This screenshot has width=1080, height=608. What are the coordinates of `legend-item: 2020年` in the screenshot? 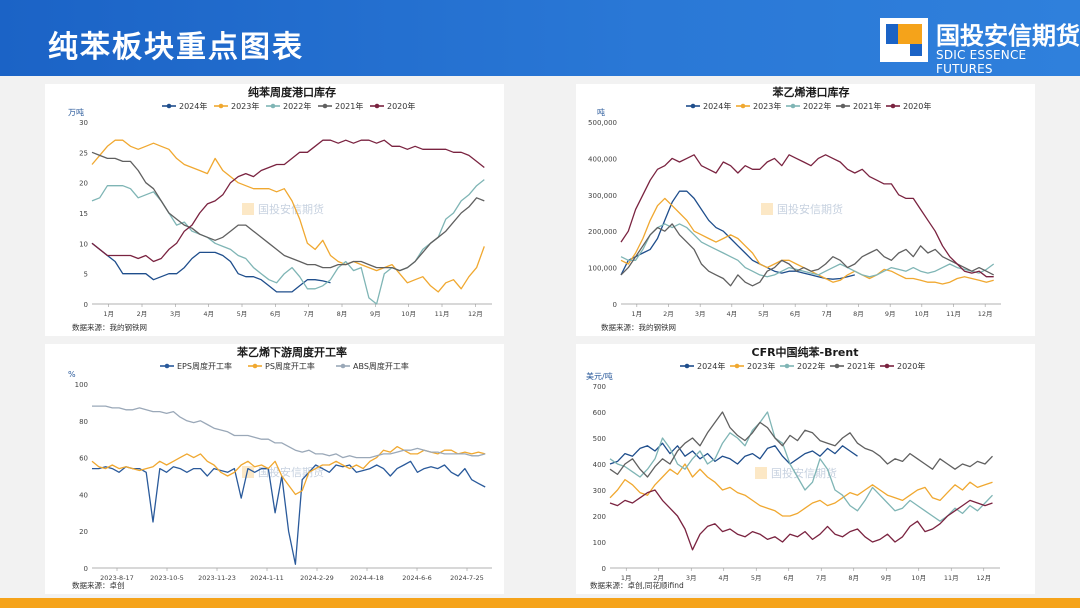 It's located at (902, 366).